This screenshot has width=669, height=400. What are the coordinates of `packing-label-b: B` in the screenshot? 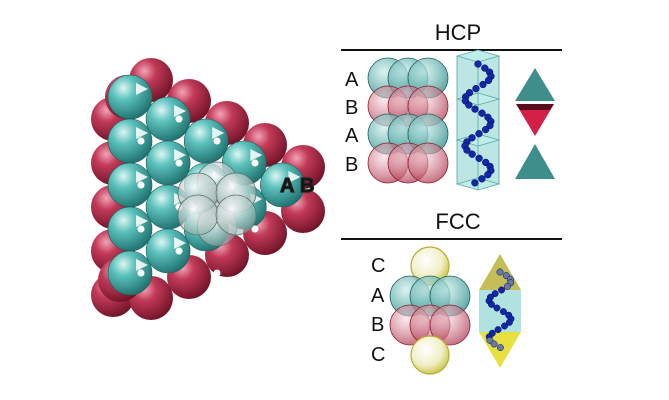 It's located at (307, 186).